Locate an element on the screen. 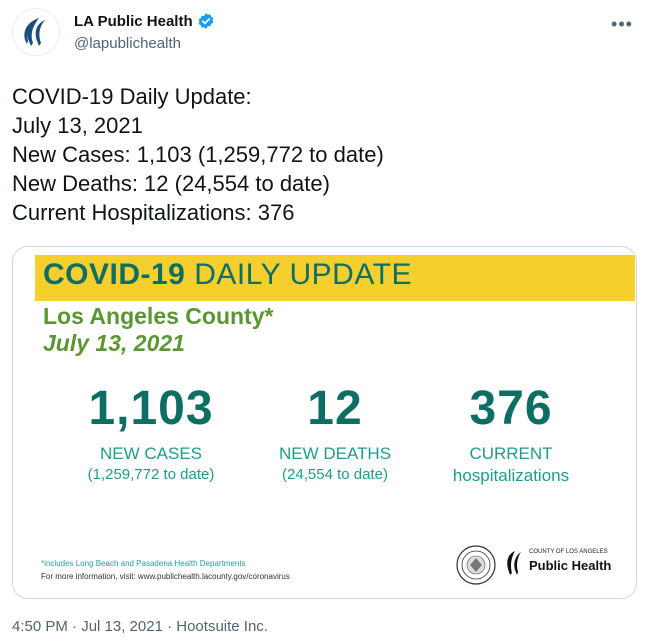 This screenshot has height=644, width=650. stat-number: 12 is located at coordinates (335, 408).